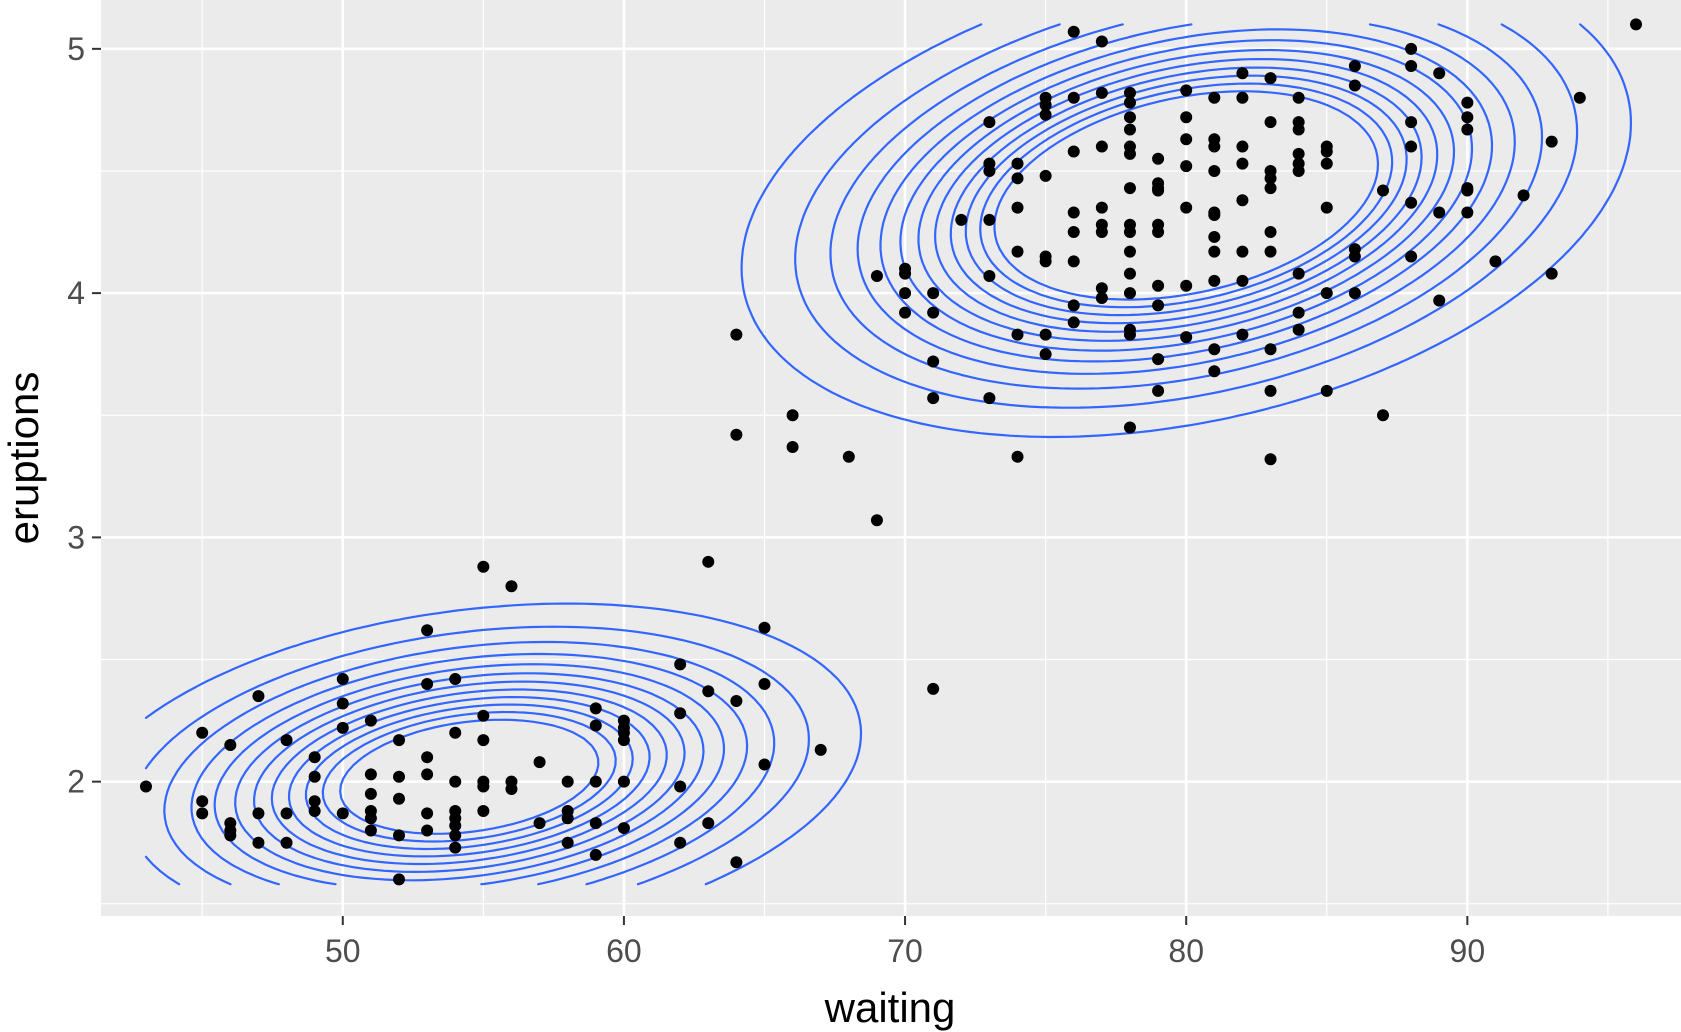 This screenshot has width=1681, height=1032. What do you see at coordinates (1186, 951) in the screenshot?
I see `x-tick-label: 80` at bounding box center [1186, 951].